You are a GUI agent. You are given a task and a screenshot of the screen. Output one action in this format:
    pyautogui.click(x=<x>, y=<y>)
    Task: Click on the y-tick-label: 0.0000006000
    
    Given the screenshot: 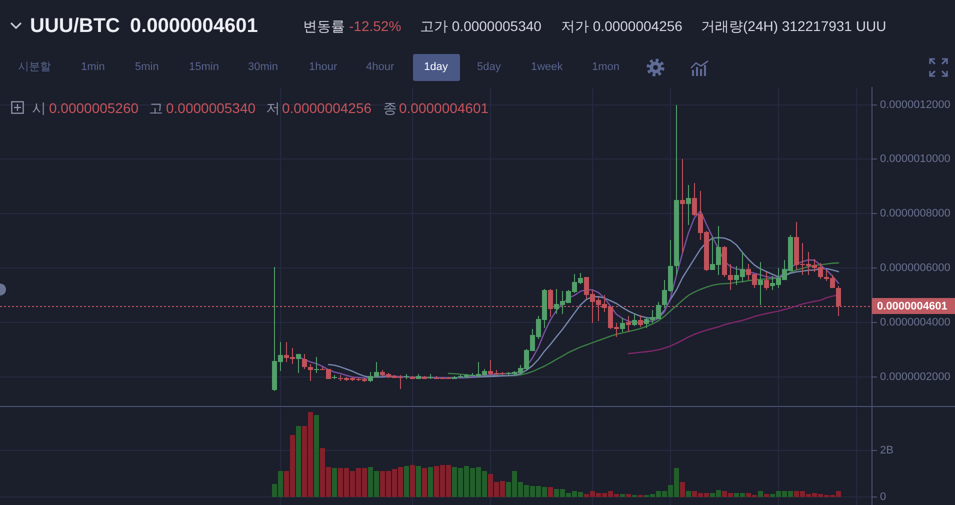 What is the action you would take?
    pyautogui.click(x=915, y=268)
    